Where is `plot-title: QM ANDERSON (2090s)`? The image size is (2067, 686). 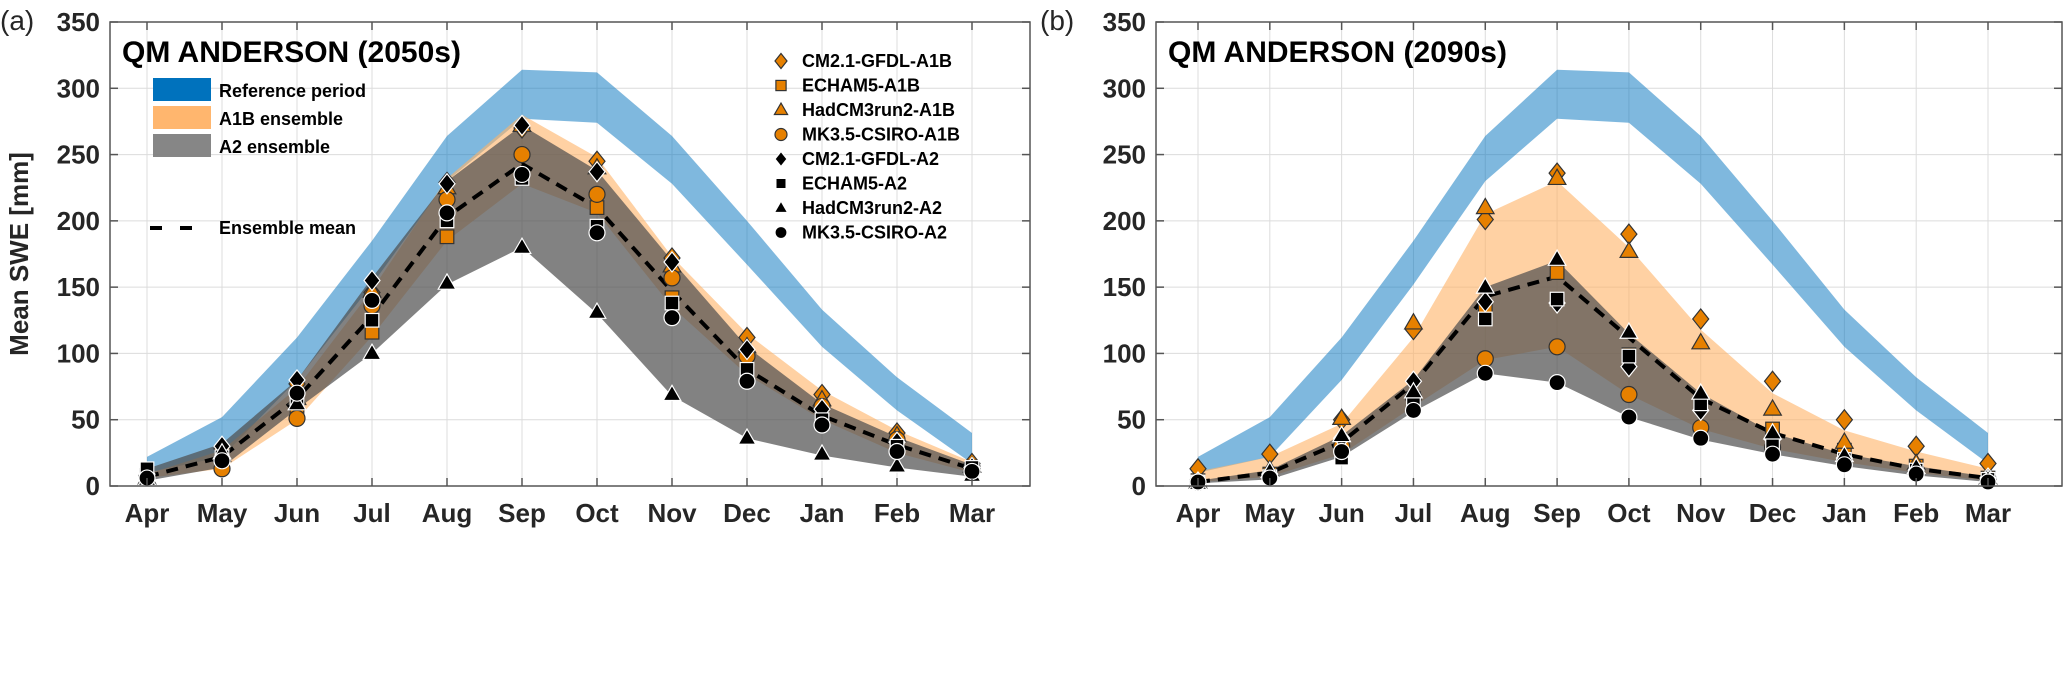 plot-title: QM ANDERSON (2090s) is located at coordinates (1337, 52).